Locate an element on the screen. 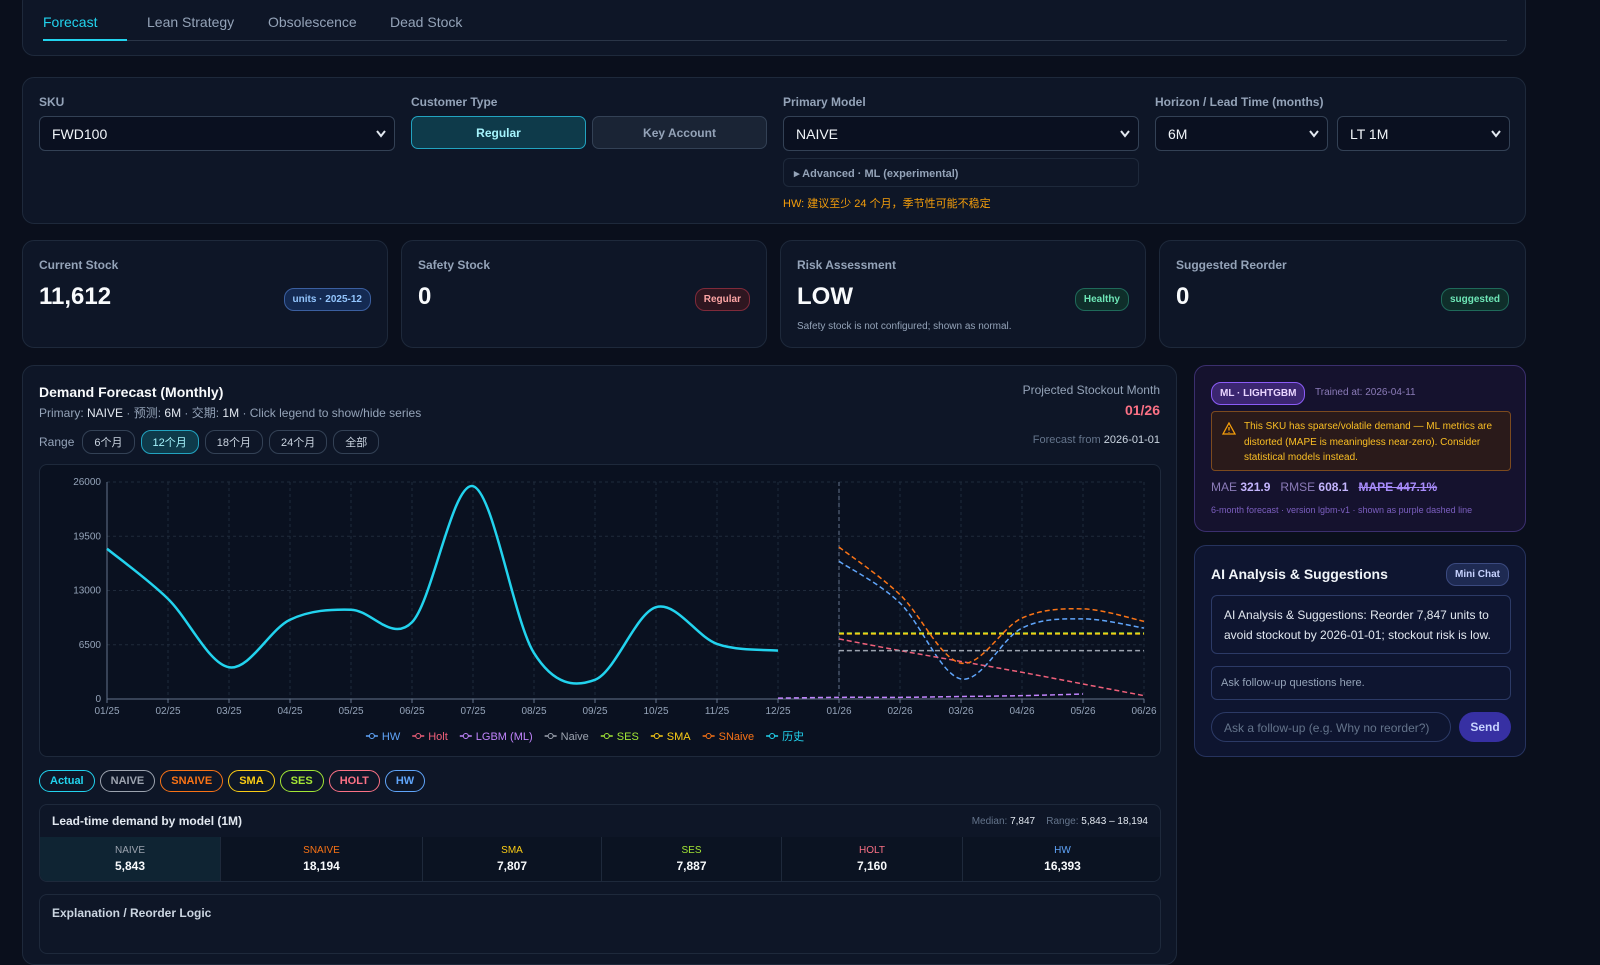  sku-value: FWD100 is located at coordinates (80, 134).